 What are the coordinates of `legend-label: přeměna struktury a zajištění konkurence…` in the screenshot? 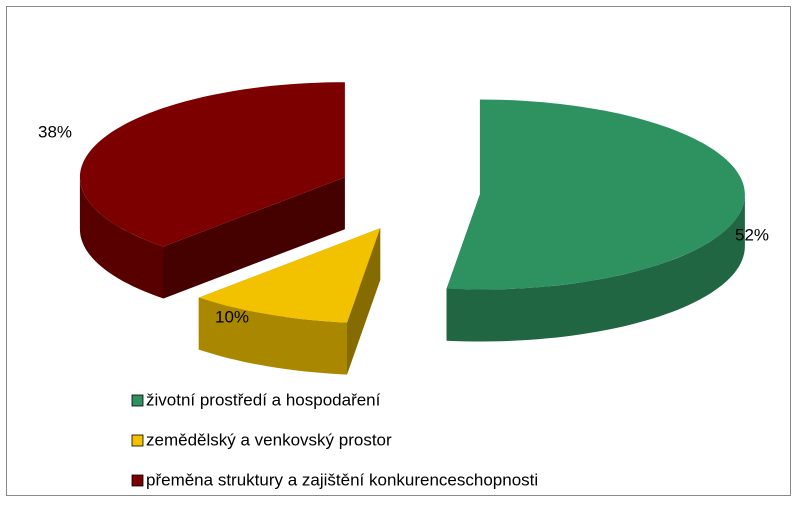 It's located at (342, 479).